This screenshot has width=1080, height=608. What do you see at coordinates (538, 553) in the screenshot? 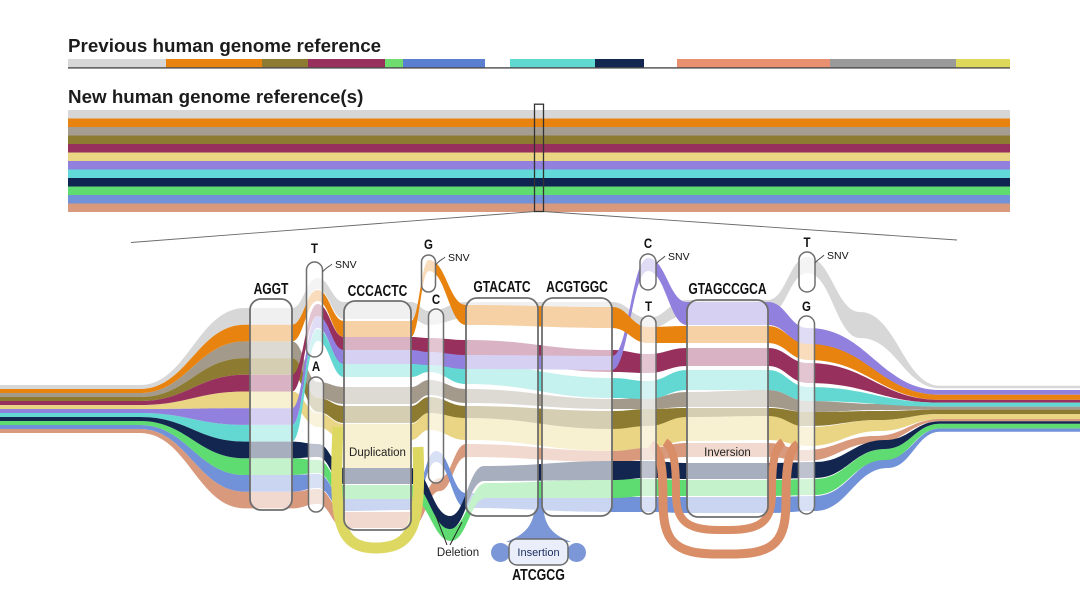
I see `svg-text: Insertion` at bounding box center [538, 553].